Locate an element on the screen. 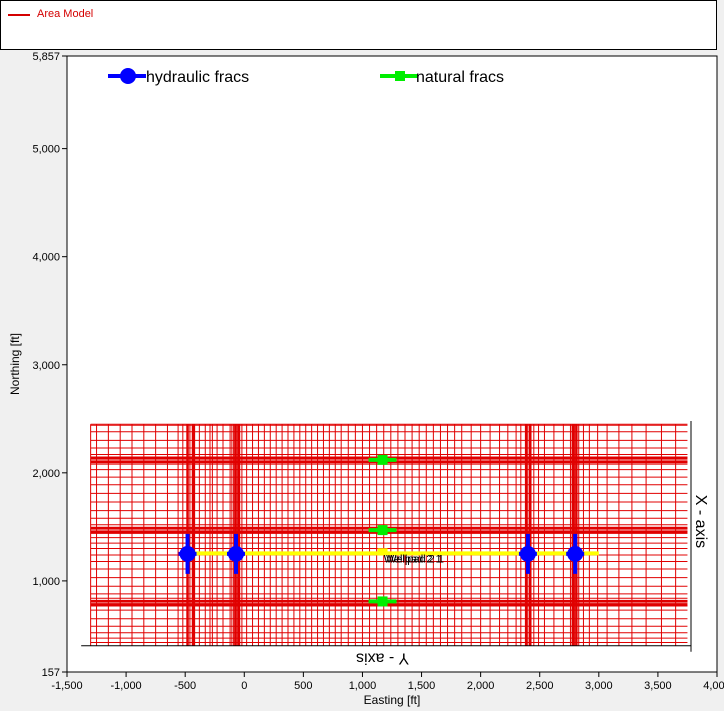  y-tick-label: 5,857 is located at coordinates (46, 57).